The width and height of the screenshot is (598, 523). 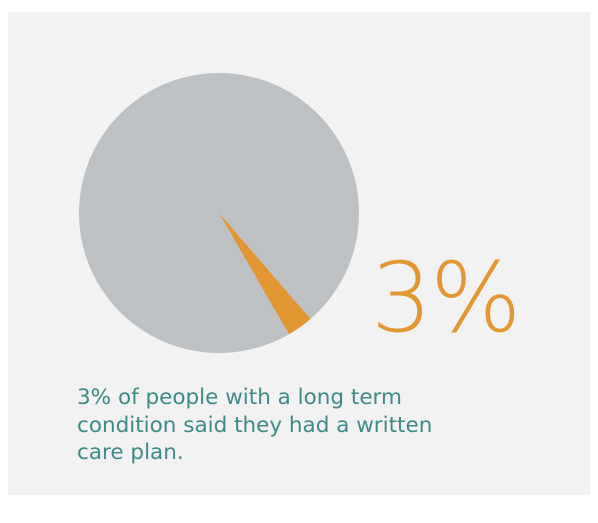 I want to click on pie-slice-care-plan, so click(x=265, y=274).